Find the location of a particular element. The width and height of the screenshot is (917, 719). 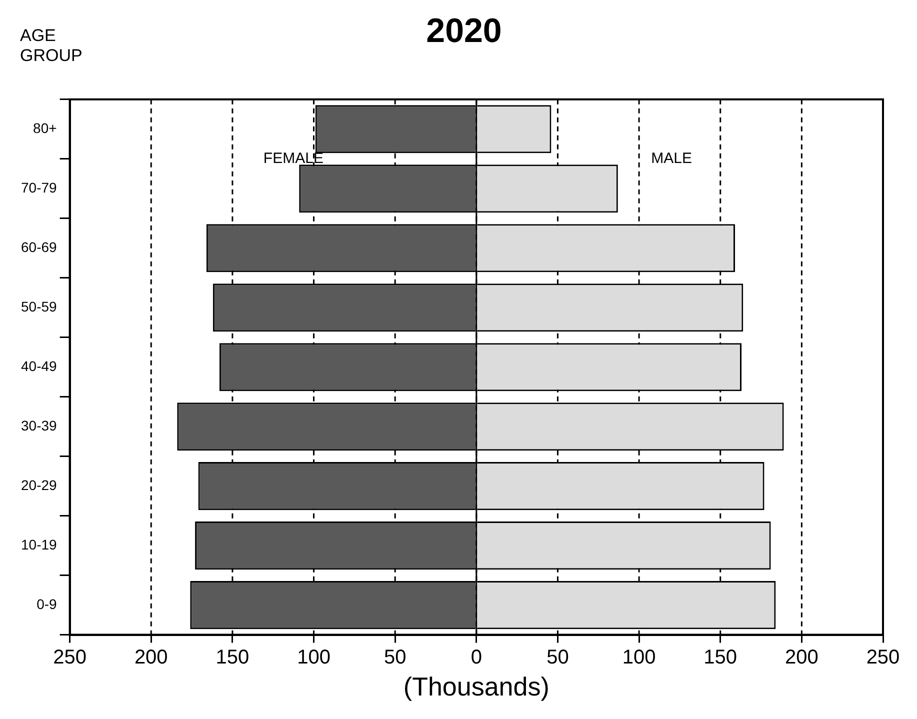

x-tick-label: 0 is located at coordinates (476, 657).